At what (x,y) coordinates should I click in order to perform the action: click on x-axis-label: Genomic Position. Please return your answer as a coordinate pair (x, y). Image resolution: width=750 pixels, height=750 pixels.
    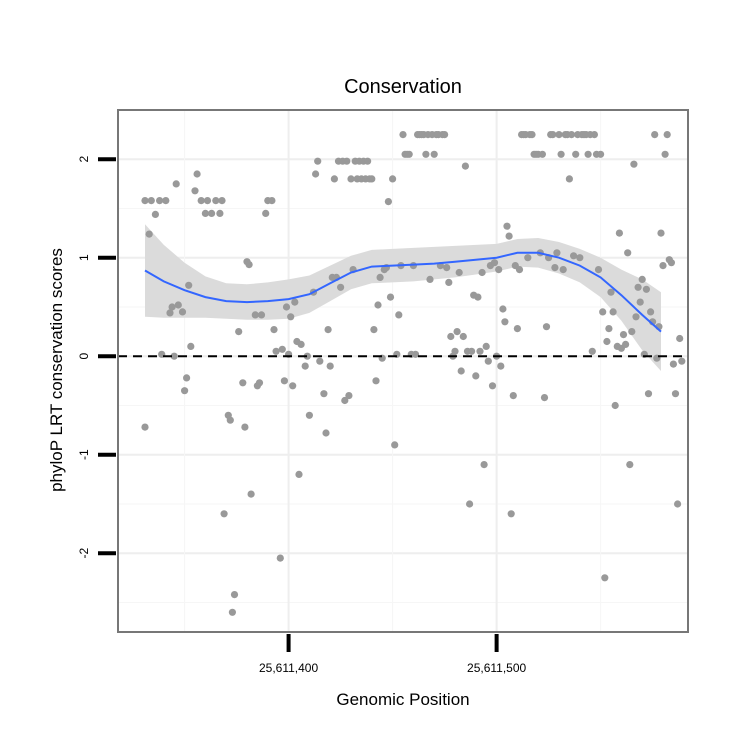
    Looking at the image, I should click on (402, 699).